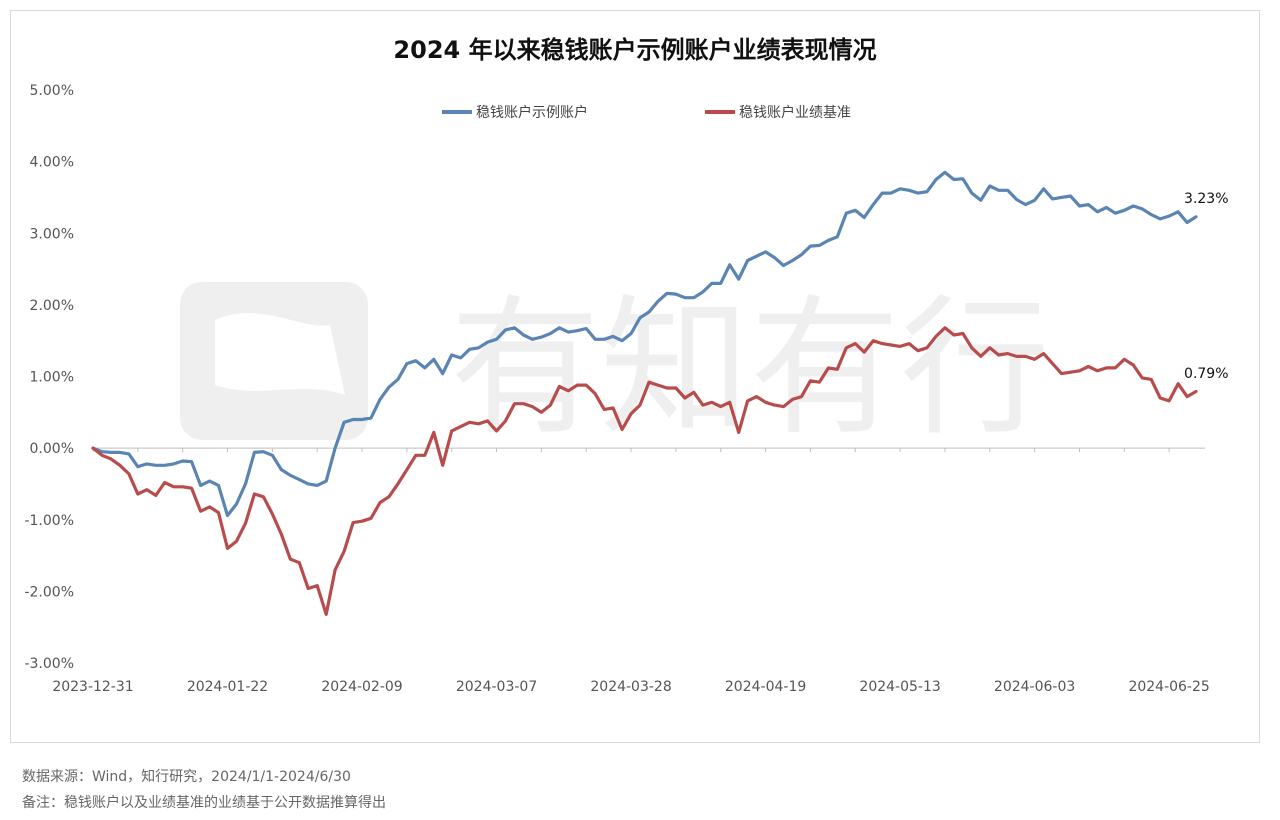  I want to click on x-tick-label: 2024-01-22, so click(227, 687).